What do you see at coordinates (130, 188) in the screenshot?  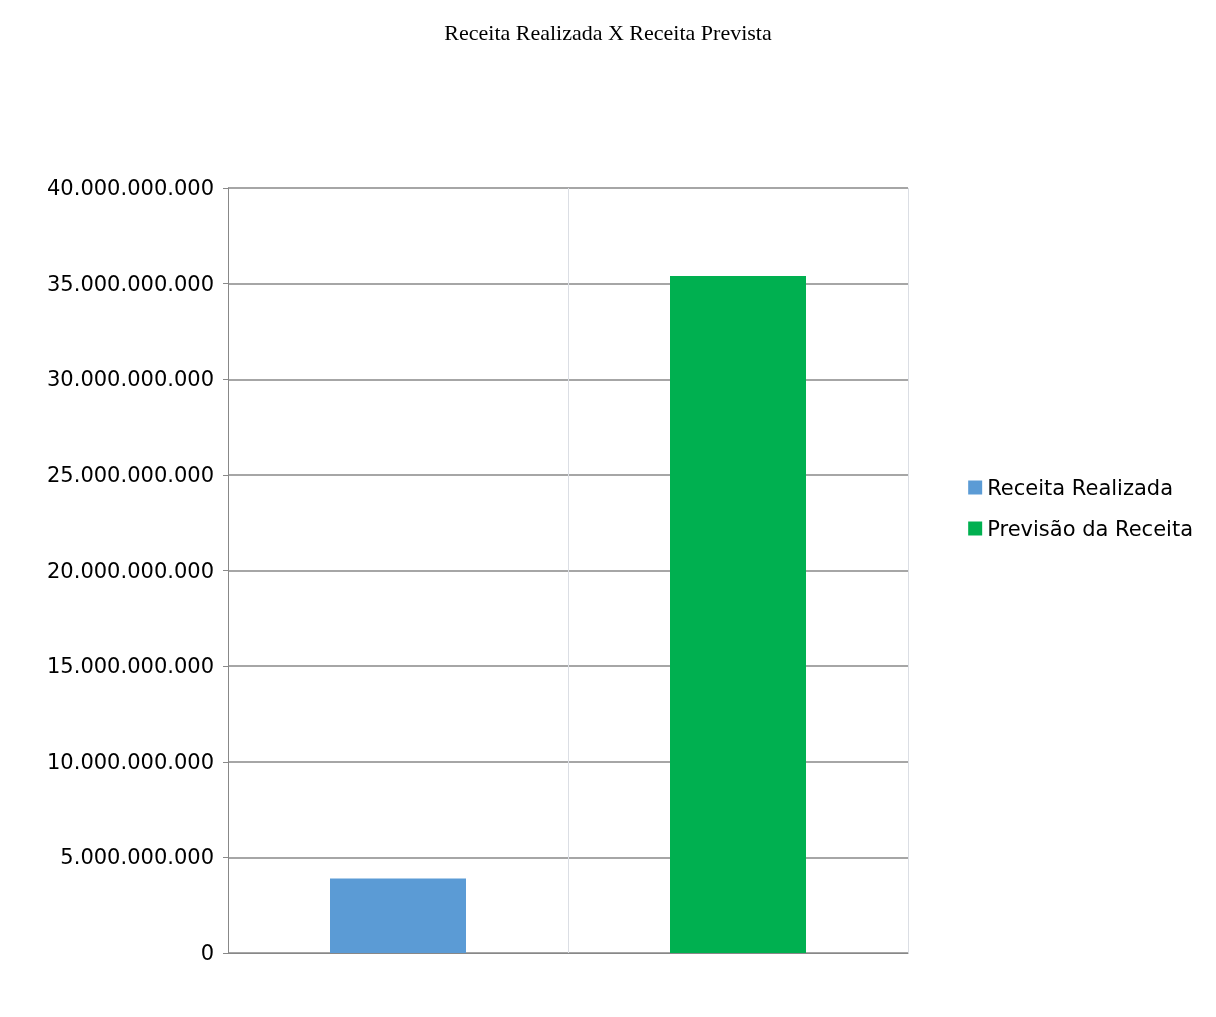 I see `y-tick-label: 40.000.000.000` at bounding box center [130, 188].